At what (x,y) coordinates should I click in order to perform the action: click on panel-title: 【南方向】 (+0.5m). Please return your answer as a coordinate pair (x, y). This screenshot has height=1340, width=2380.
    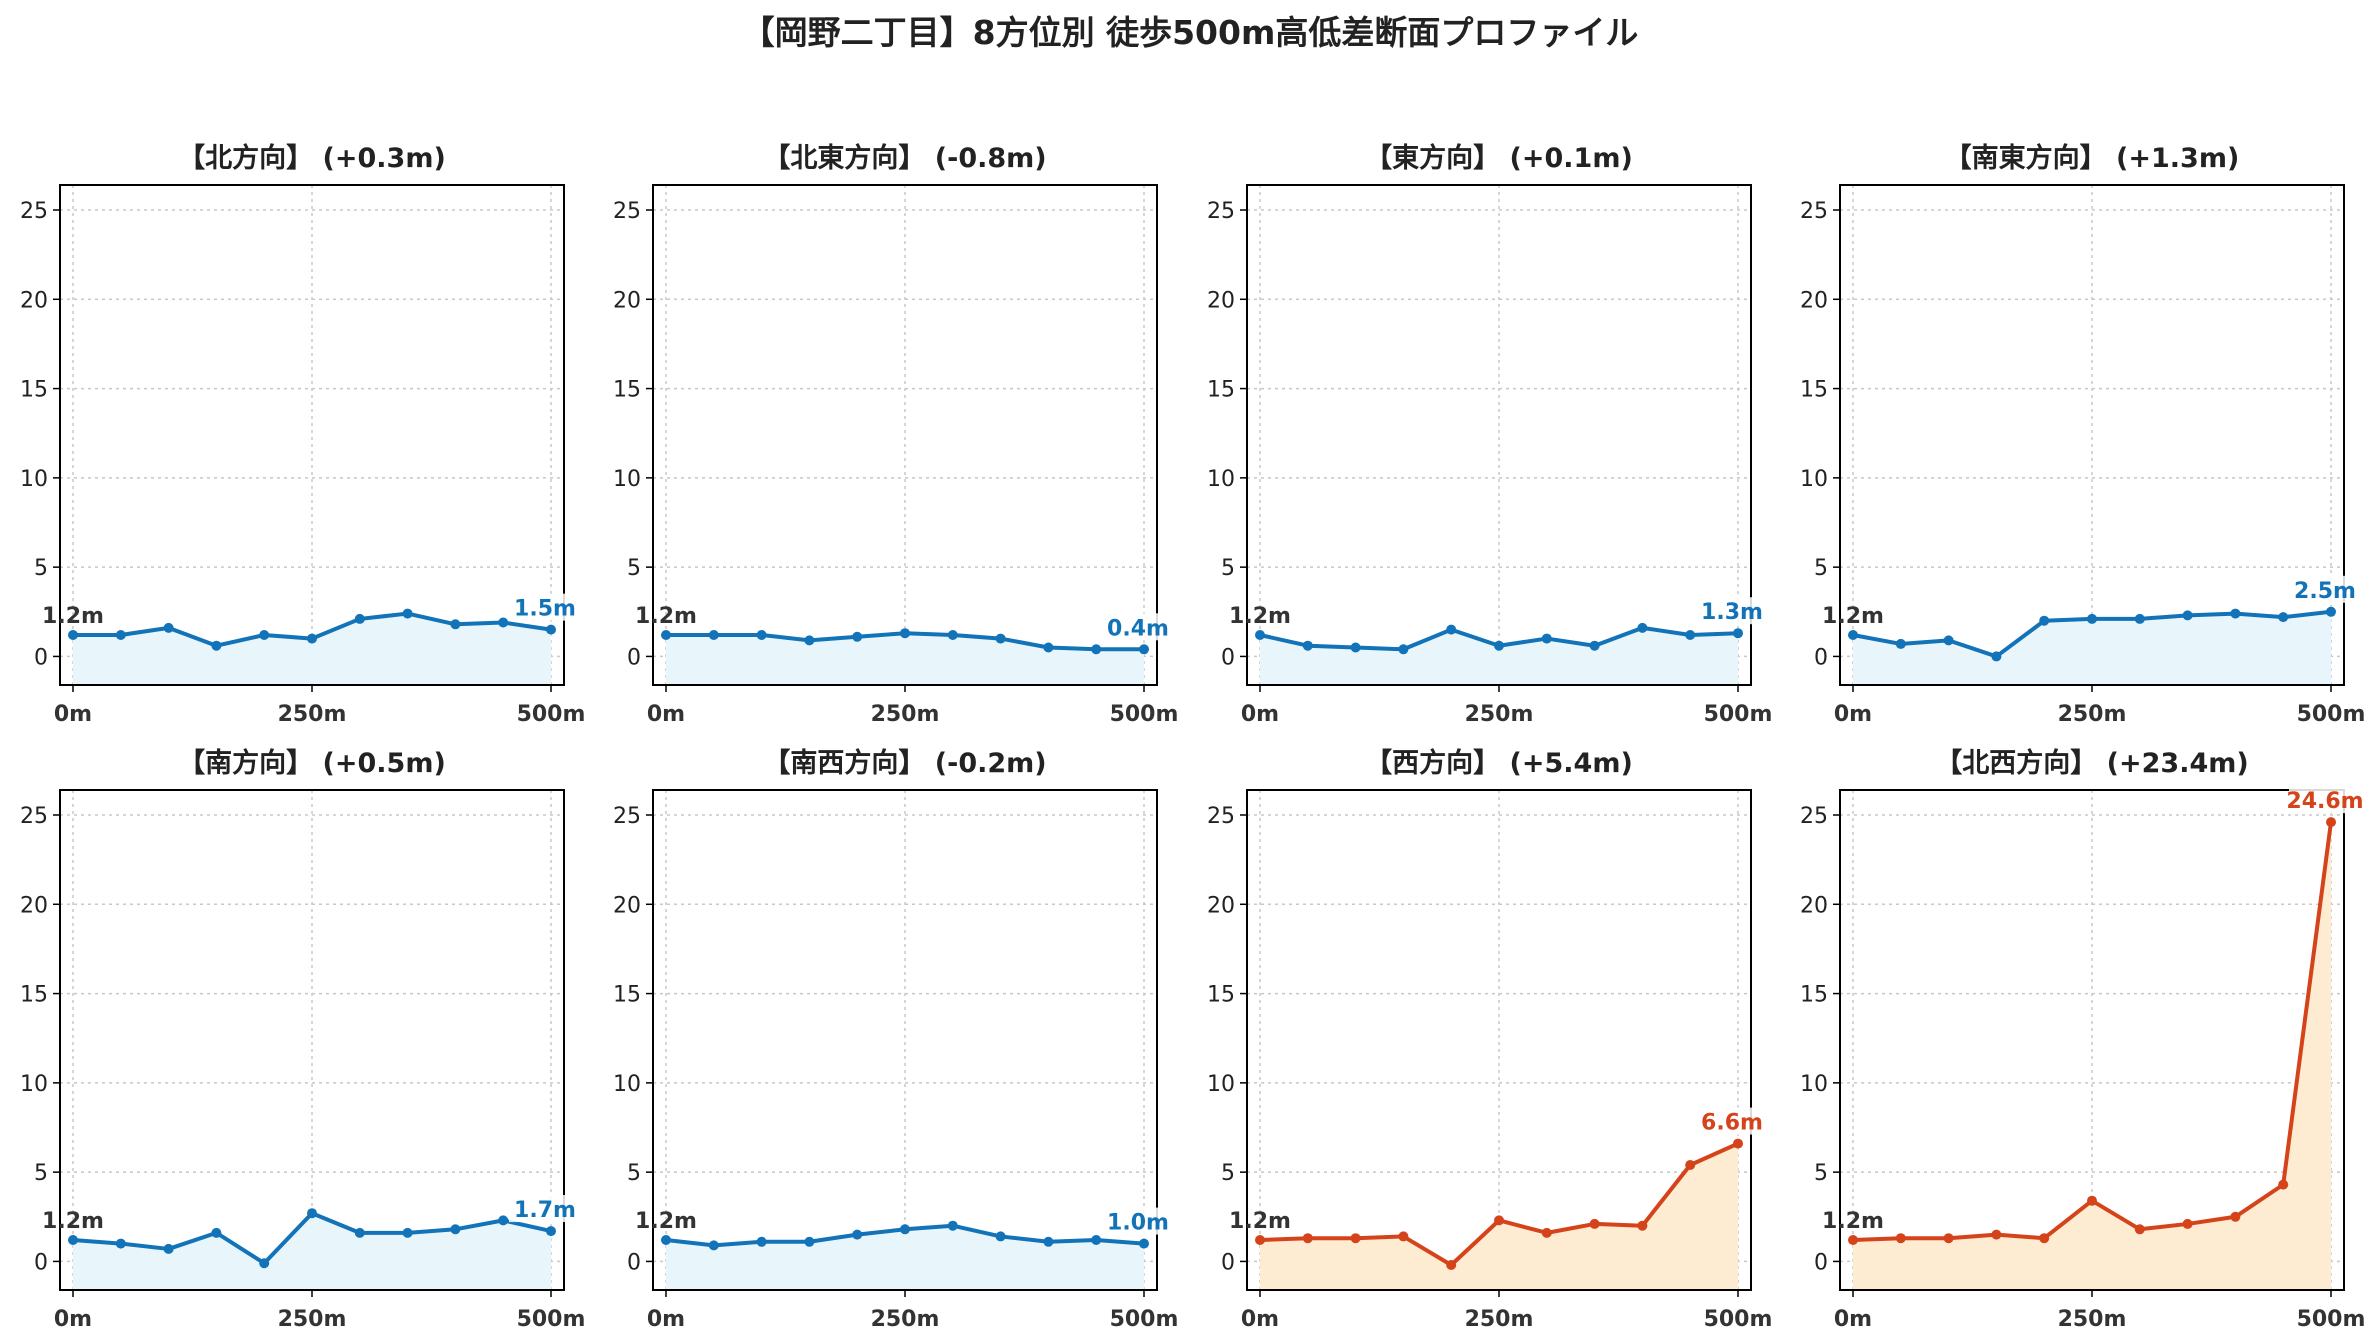
    Looking at the image, I should click on (312, 763).